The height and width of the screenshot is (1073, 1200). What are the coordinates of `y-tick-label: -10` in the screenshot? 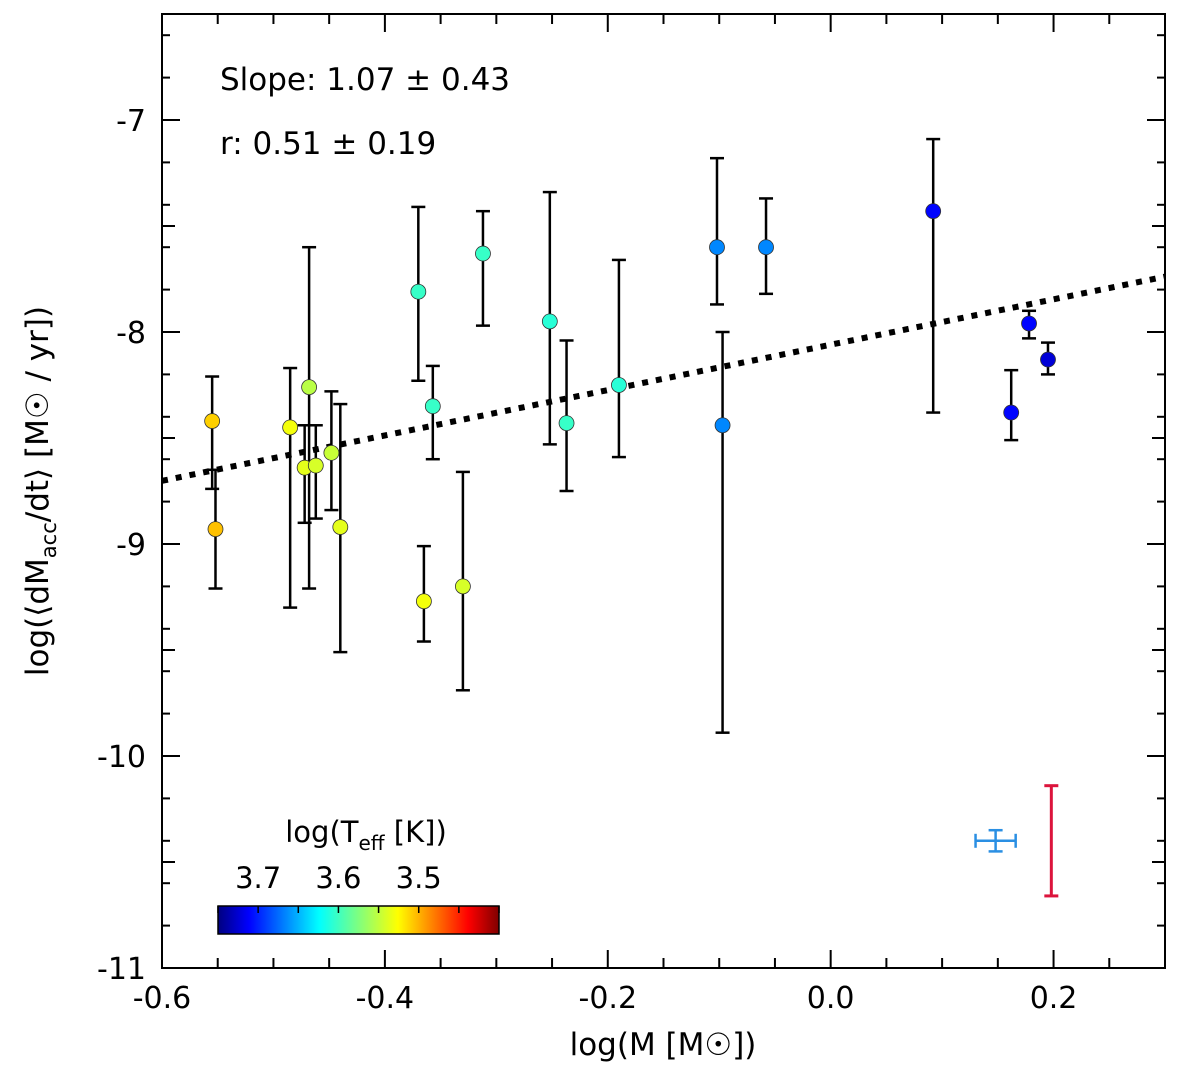 It's located at (121, 757).